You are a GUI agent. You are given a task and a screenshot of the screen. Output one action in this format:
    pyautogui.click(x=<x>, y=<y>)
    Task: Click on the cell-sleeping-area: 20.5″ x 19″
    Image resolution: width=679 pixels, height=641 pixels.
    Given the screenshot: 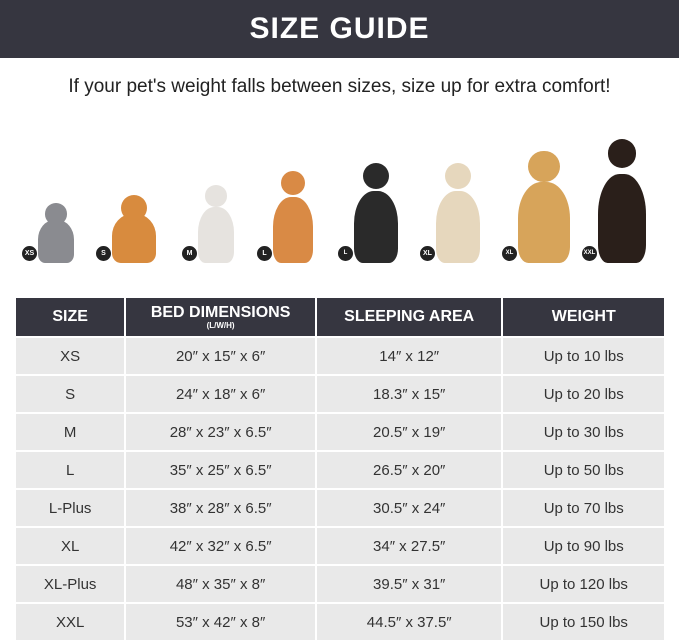 What is the action you would take?
    pyautogui.click(x=409, y=431)
    